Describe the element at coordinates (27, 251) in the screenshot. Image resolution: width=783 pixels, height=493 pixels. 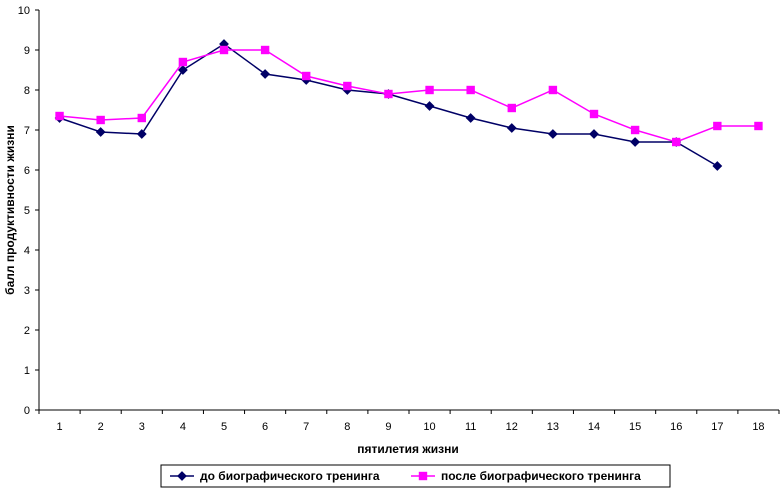
I see `y-tick-label: 4` at that location.